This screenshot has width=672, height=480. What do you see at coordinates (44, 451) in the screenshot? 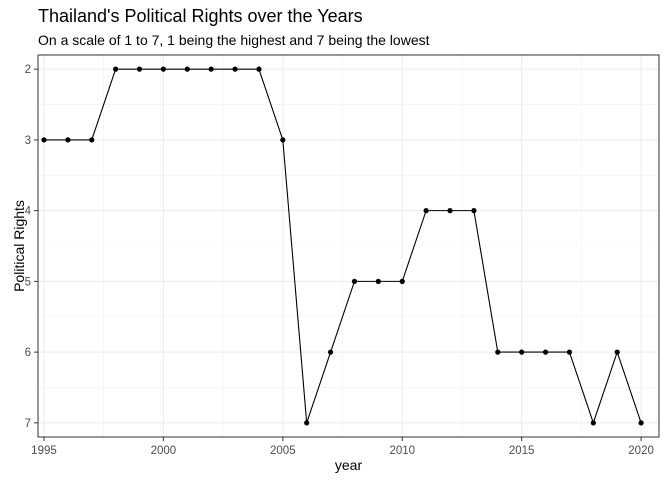
I see `x-tick-label: 1995` at bounding box center [44, 451].